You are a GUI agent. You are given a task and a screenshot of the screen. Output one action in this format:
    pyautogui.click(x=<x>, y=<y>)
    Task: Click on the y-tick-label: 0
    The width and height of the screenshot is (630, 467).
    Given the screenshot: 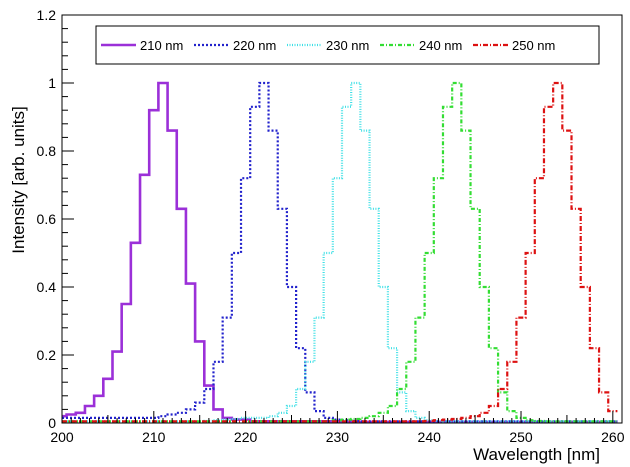 What is the action you would take?
    pyautogui.click(x=52, y=423)
    